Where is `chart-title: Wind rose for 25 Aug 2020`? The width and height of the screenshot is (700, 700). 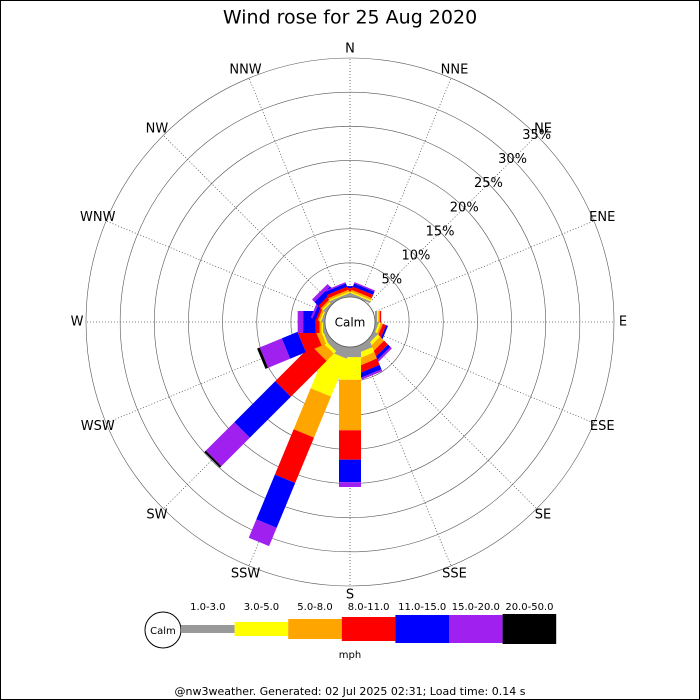 chart-title: Wind rose for 25 Aug 2020 is located at coordinates (350, 18).